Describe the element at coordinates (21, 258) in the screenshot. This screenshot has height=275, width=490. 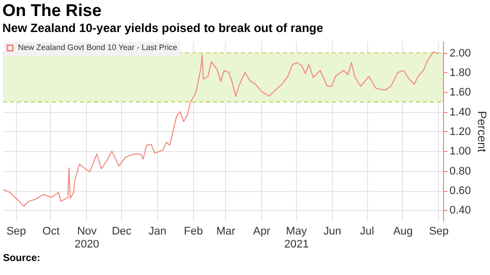
I see `source-note: Source:` at that location.